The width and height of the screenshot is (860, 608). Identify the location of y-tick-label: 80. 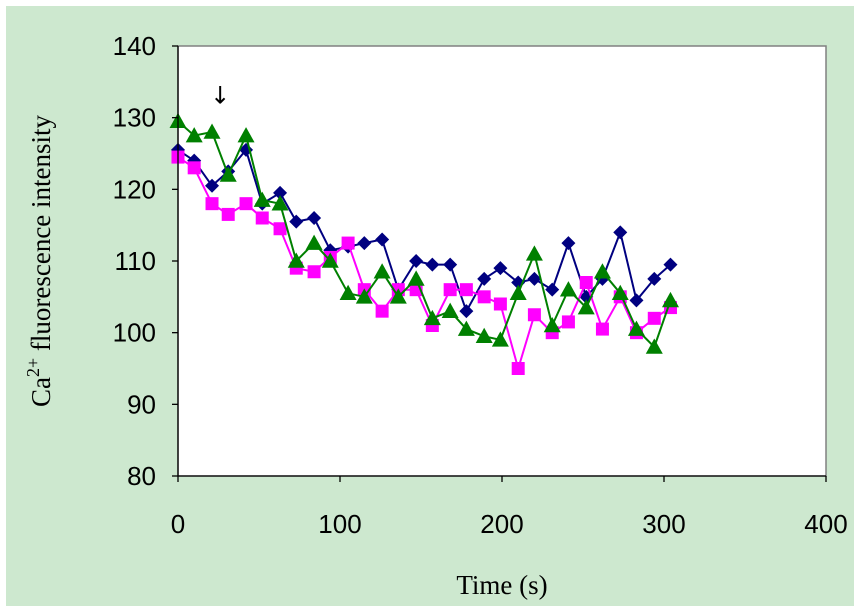
(141, 476).